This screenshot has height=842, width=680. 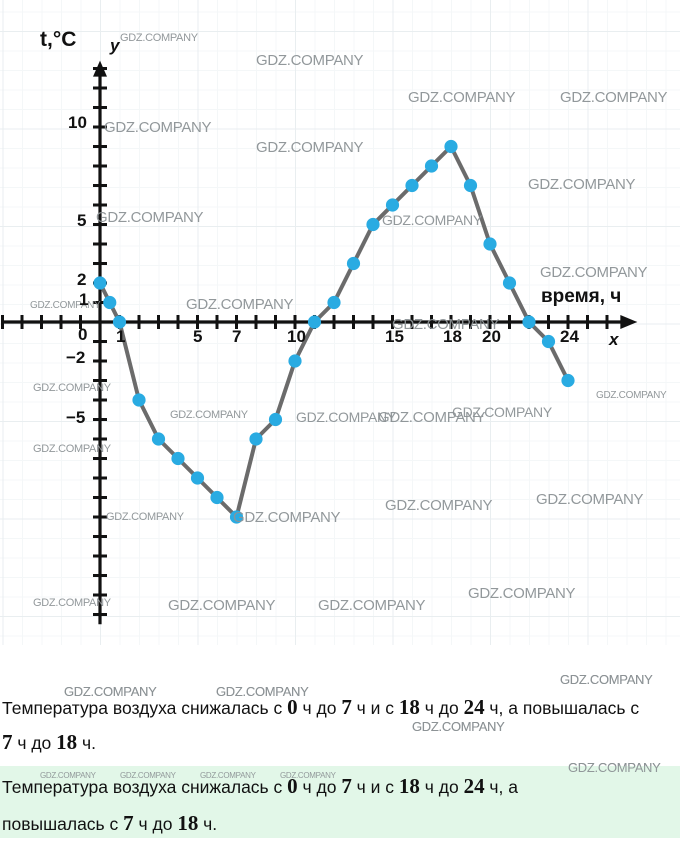 What do you see at coordinates (491, 336) in the screenshot?
I see `x-tick-20: 20` at bounding box center [491, 336].